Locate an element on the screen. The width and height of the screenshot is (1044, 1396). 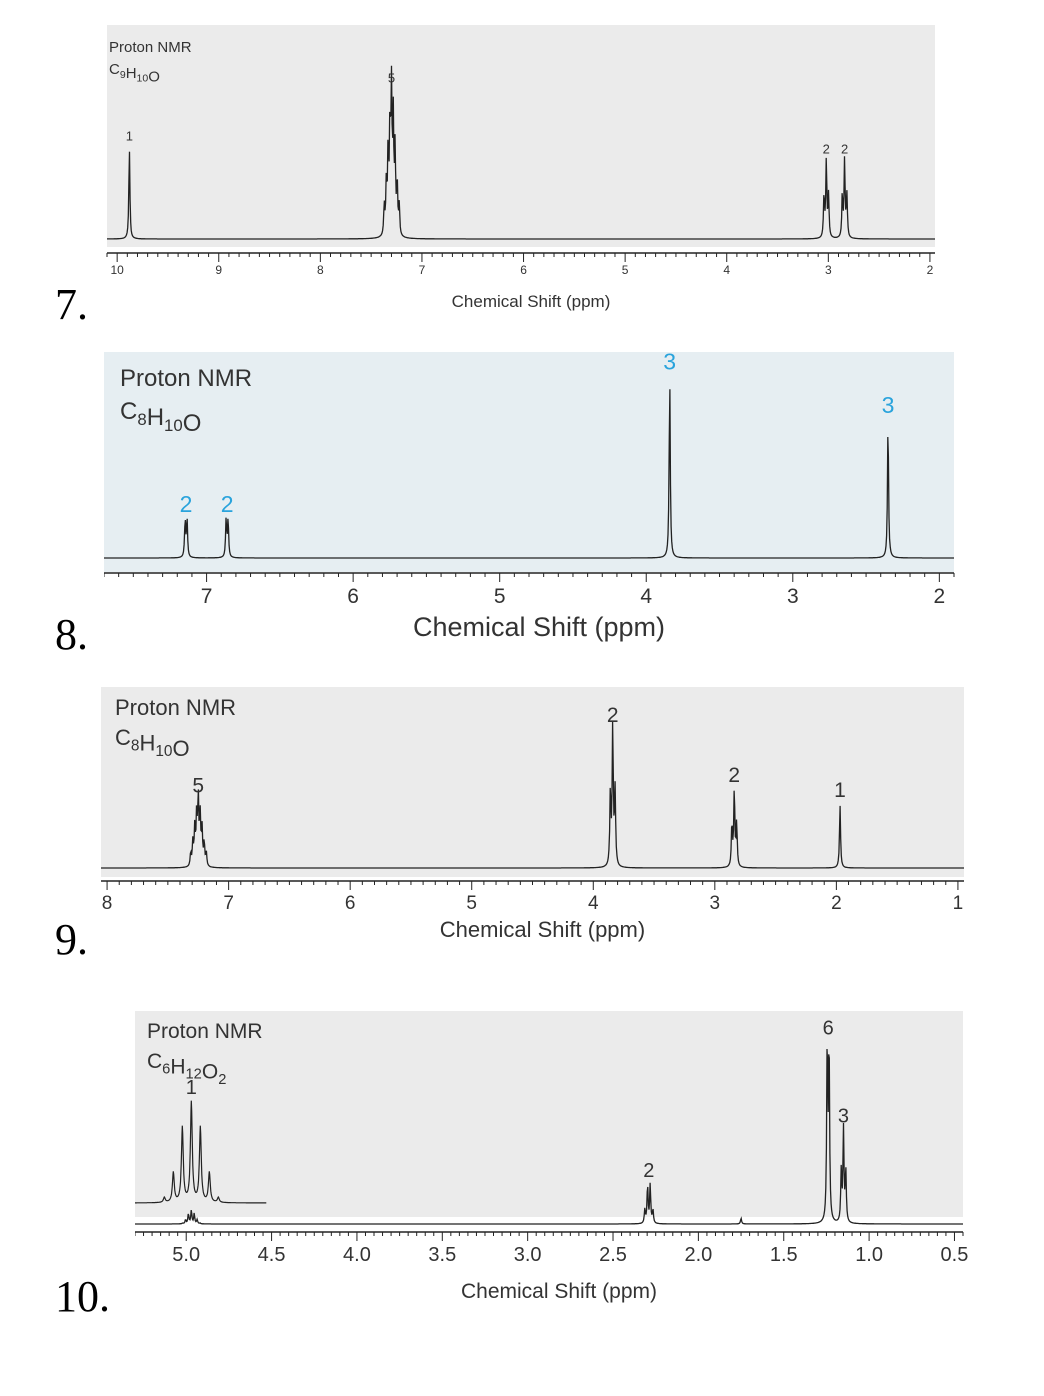
problem-number-10: 10. is located at coordinates (82, 1296).